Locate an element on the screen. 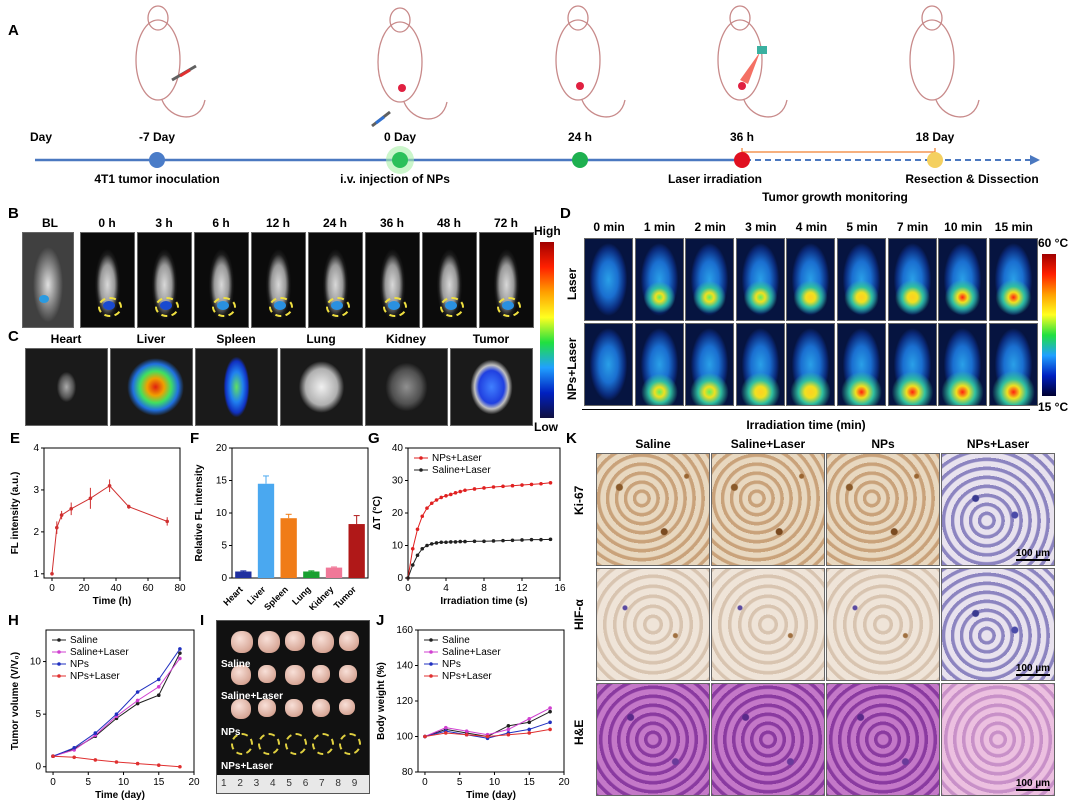 This screenshot has width=1080, height=804. x-tick-label: 0 is located at coordinates (53, 782).